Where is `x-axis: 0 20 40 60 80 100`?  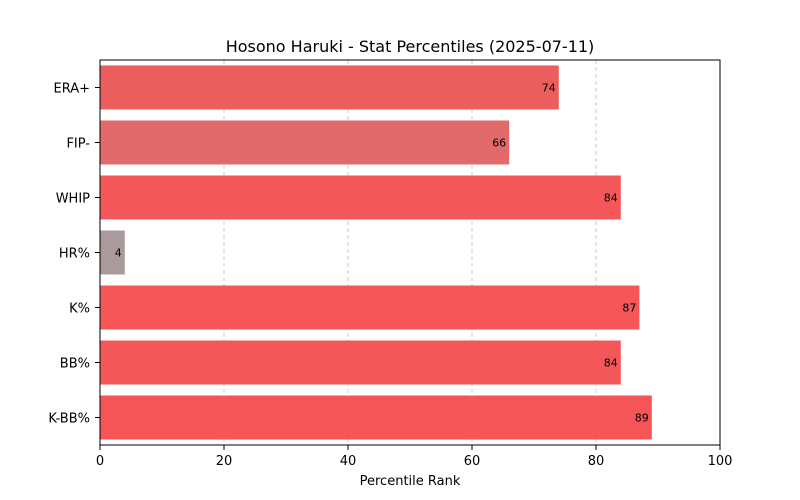
x-axis: 0 20 40 60 80 100 is located at coordinates (414, 457).